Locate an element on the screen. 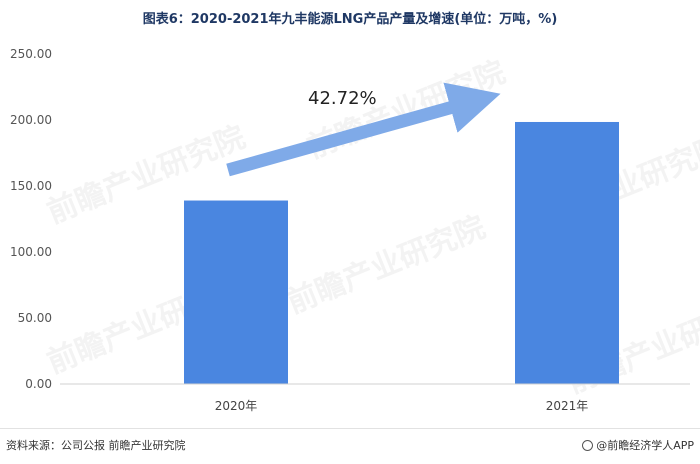 The width and height of the screenshot is (700, 464). brand-logo-icon is located at coordinates (588, 445).